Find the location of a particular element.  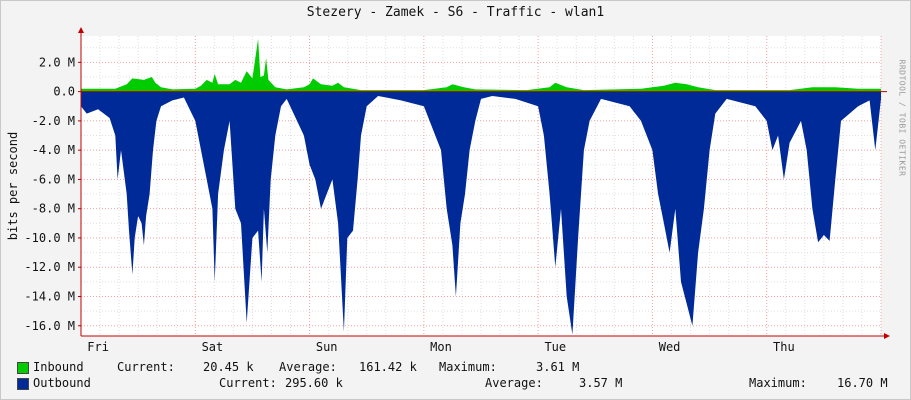

y-tick-label: -8.0 M is located at coordinates (53, 209).